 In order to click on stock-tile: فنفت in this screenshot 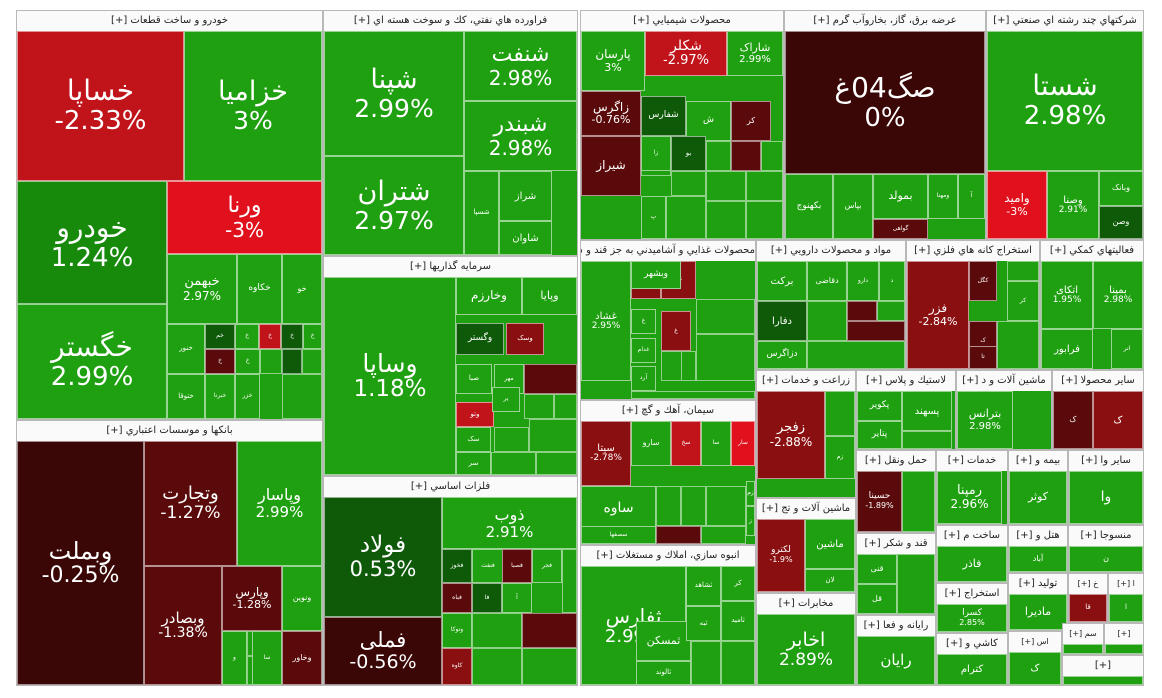, I will do `click(488, 566)`.